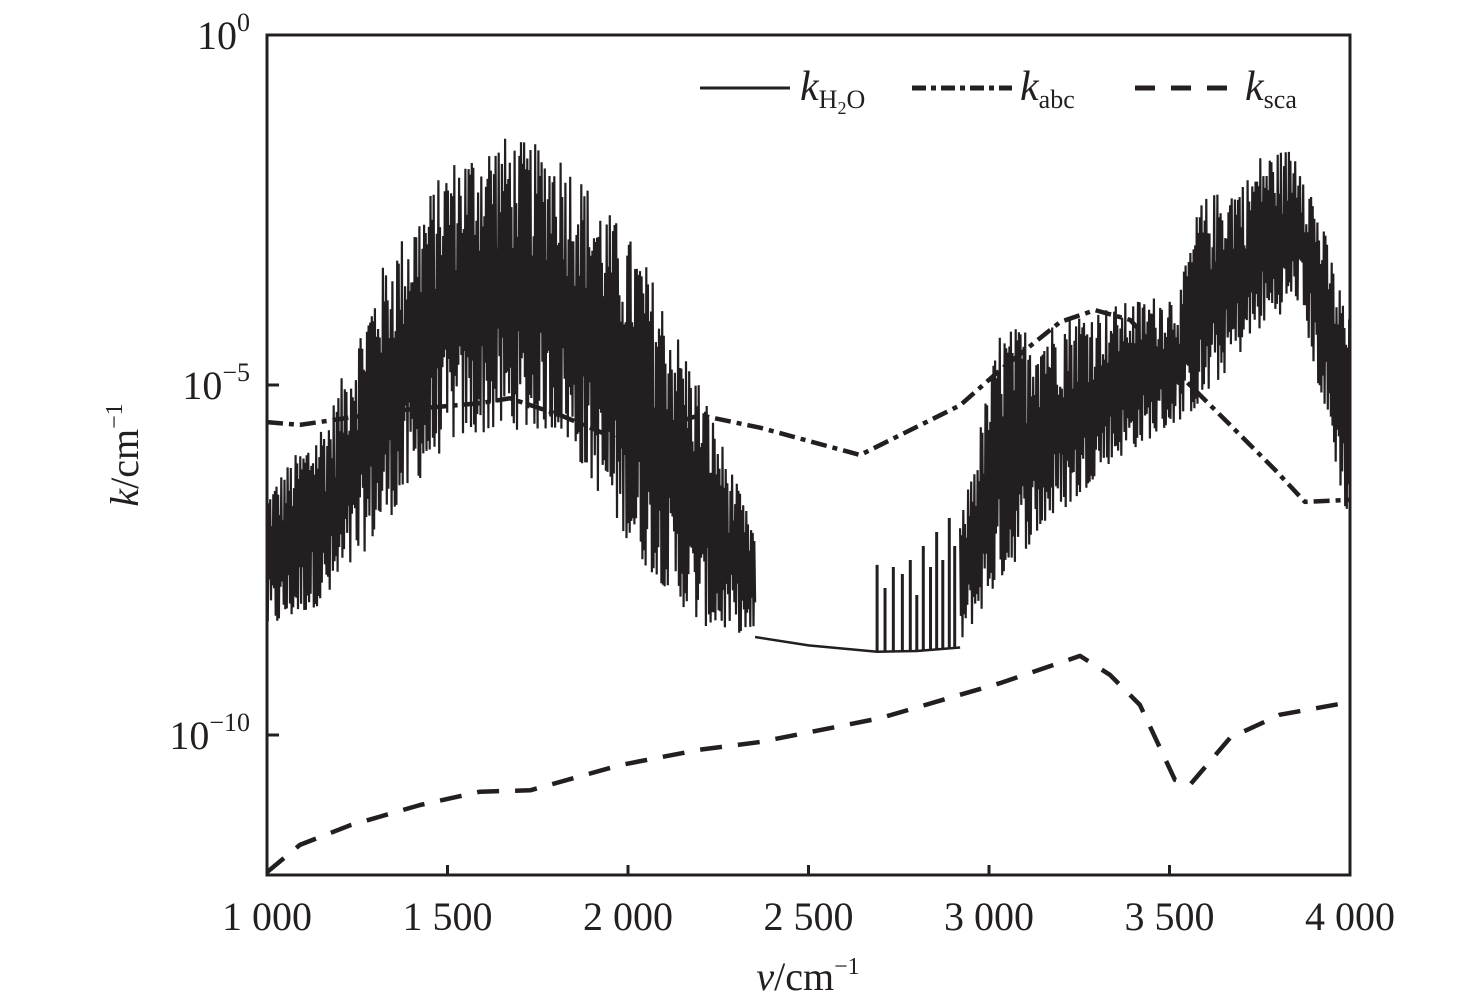 This screenshot has height=1005, width=1476. Describe the element at coordinates (223, 33) in the screenshot. I see `y-tick-label: 10⁰` at that location.